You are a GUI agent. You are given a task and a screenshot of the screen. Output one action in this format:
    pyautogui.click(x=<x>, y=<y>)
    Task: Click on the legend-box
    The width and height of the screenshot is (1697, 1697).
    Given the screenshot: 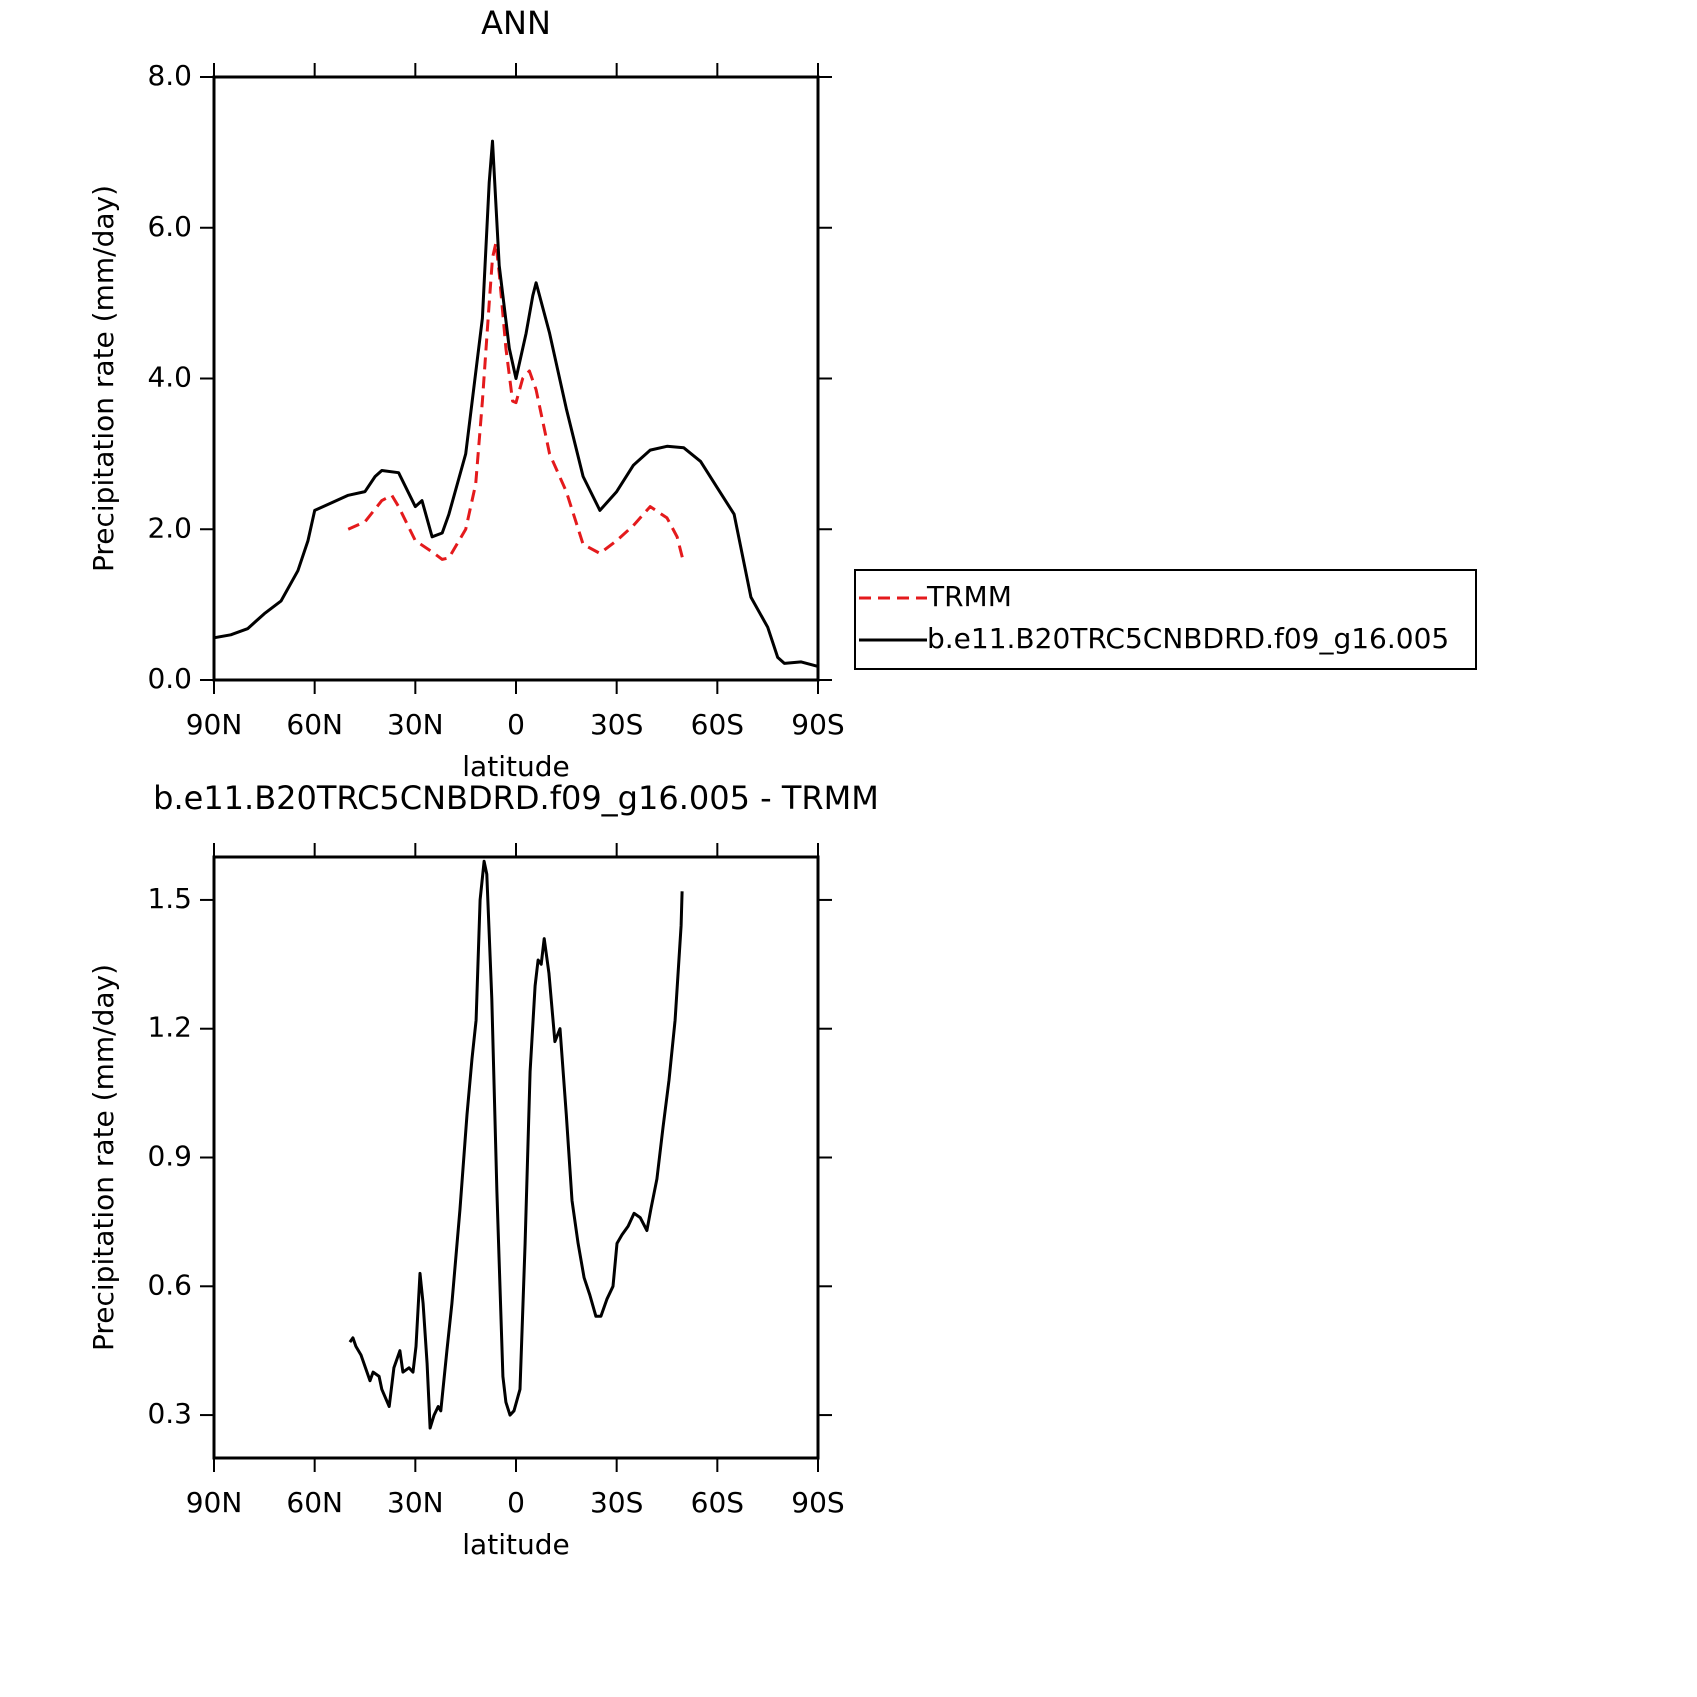 What is the action you would take?
    pyautogui.click(x=1165, y=619)
    